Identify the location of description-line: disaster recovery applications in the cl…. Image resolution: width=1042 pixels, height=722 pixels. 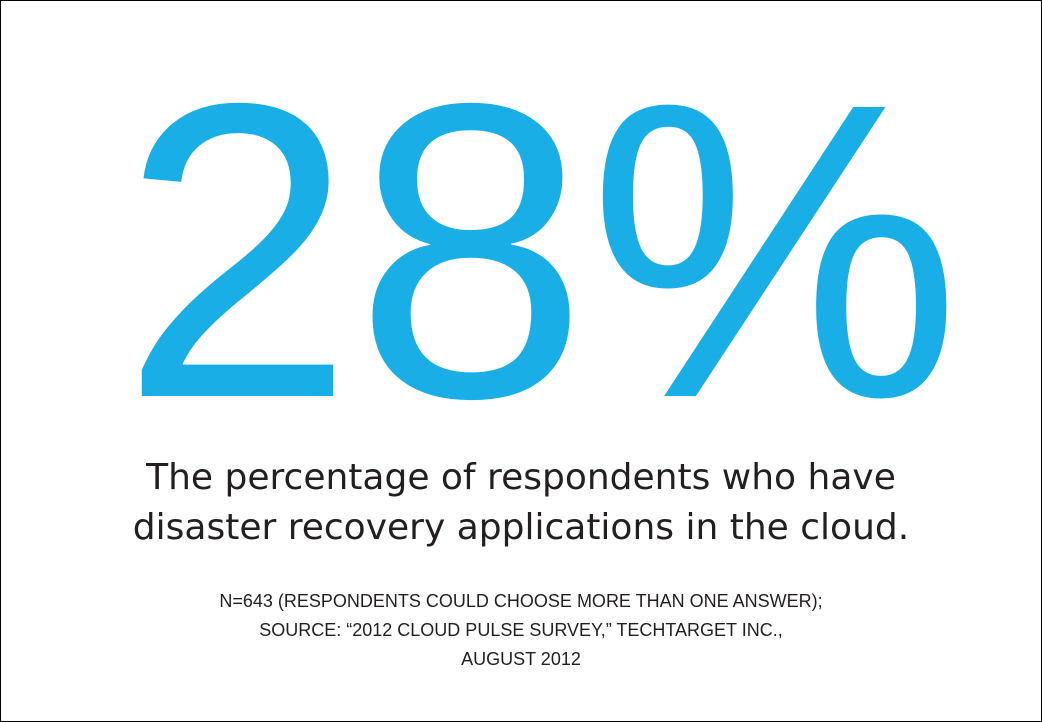
(521, 527).